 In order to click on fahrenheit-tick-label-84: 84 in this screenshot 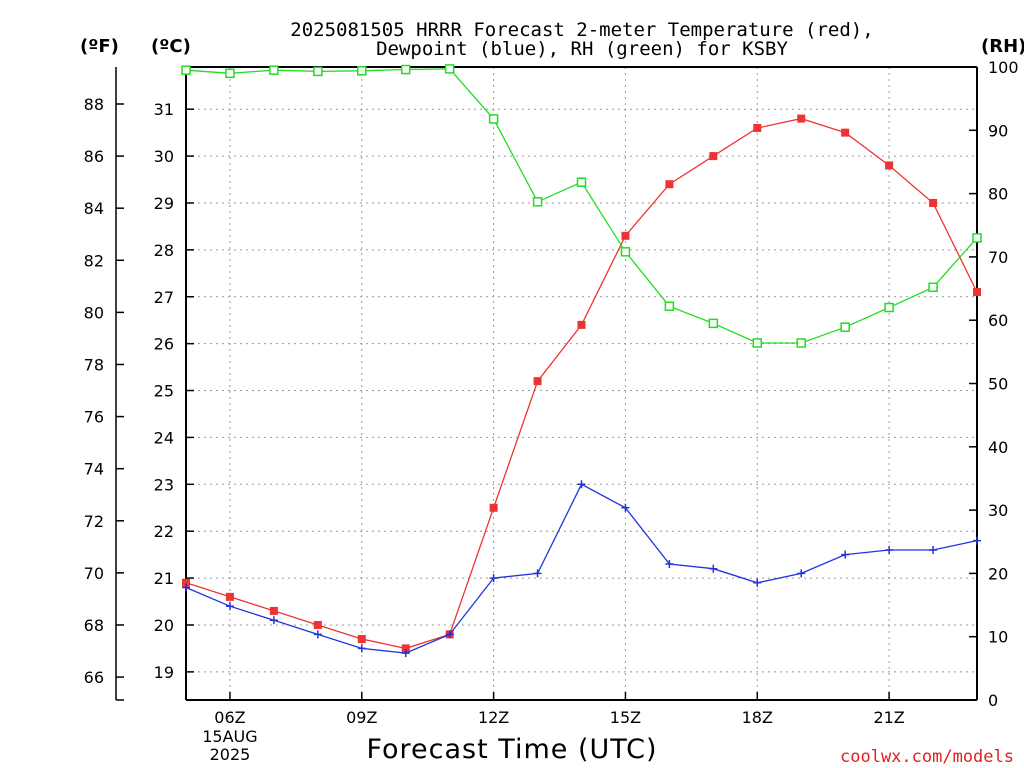, I will do `click(94, 208)`.